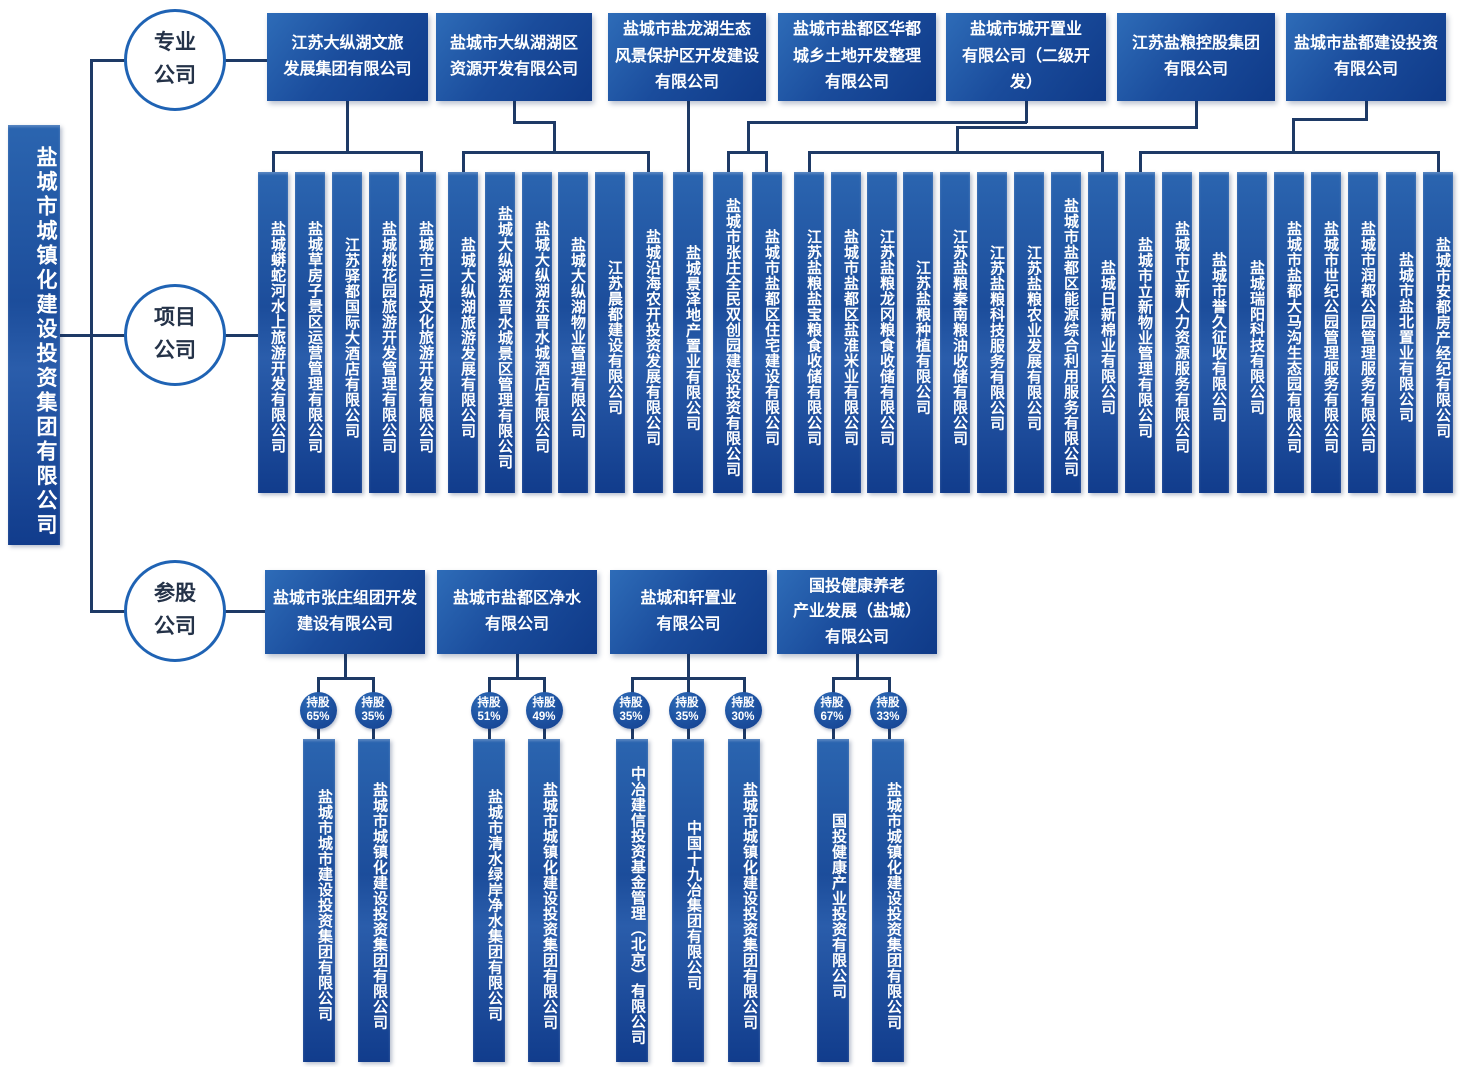 Image resolution: width=1465 pixels, height=1067 pixels. I want to click on share-percent-circle: 持股 30%, so click(743, 710).